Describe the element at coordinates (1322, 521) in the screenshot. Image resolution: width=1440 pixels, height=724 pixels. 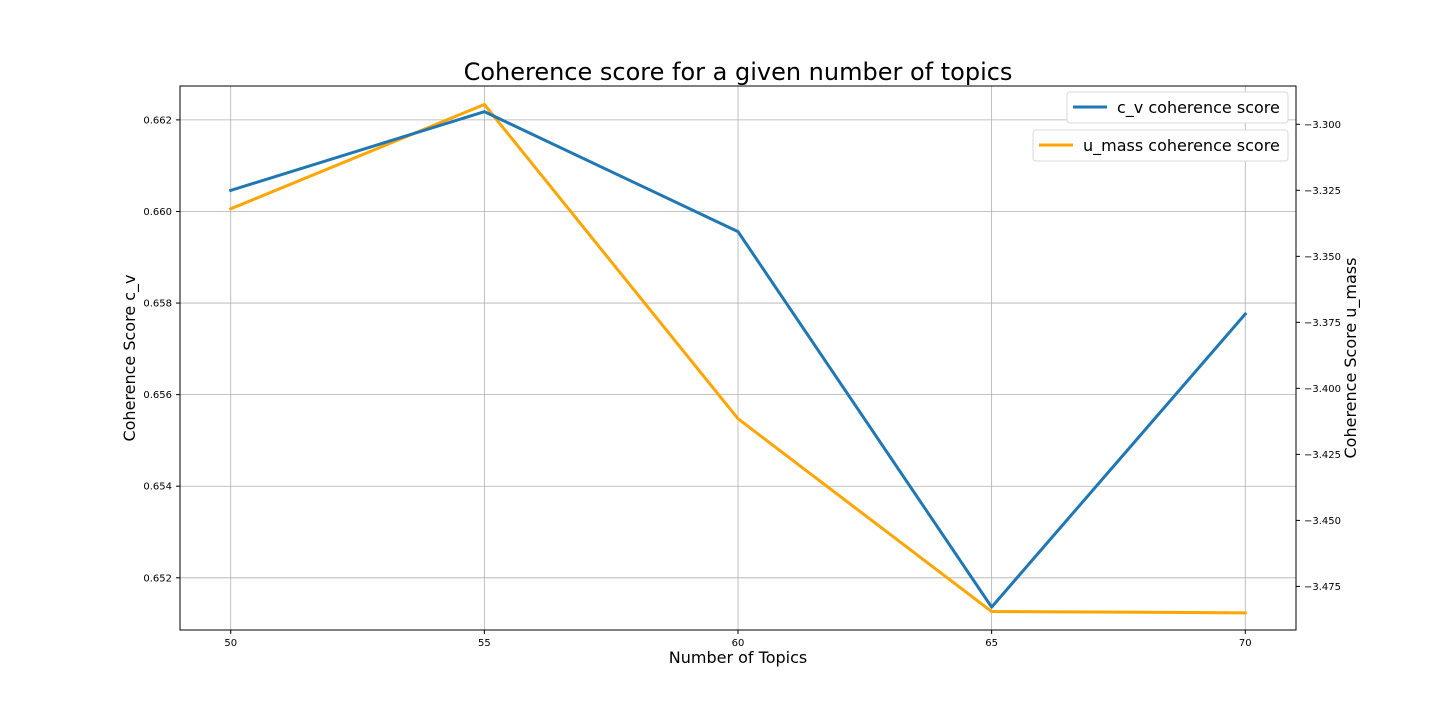
I see `y-tick-label-right: −3.450` at that location.